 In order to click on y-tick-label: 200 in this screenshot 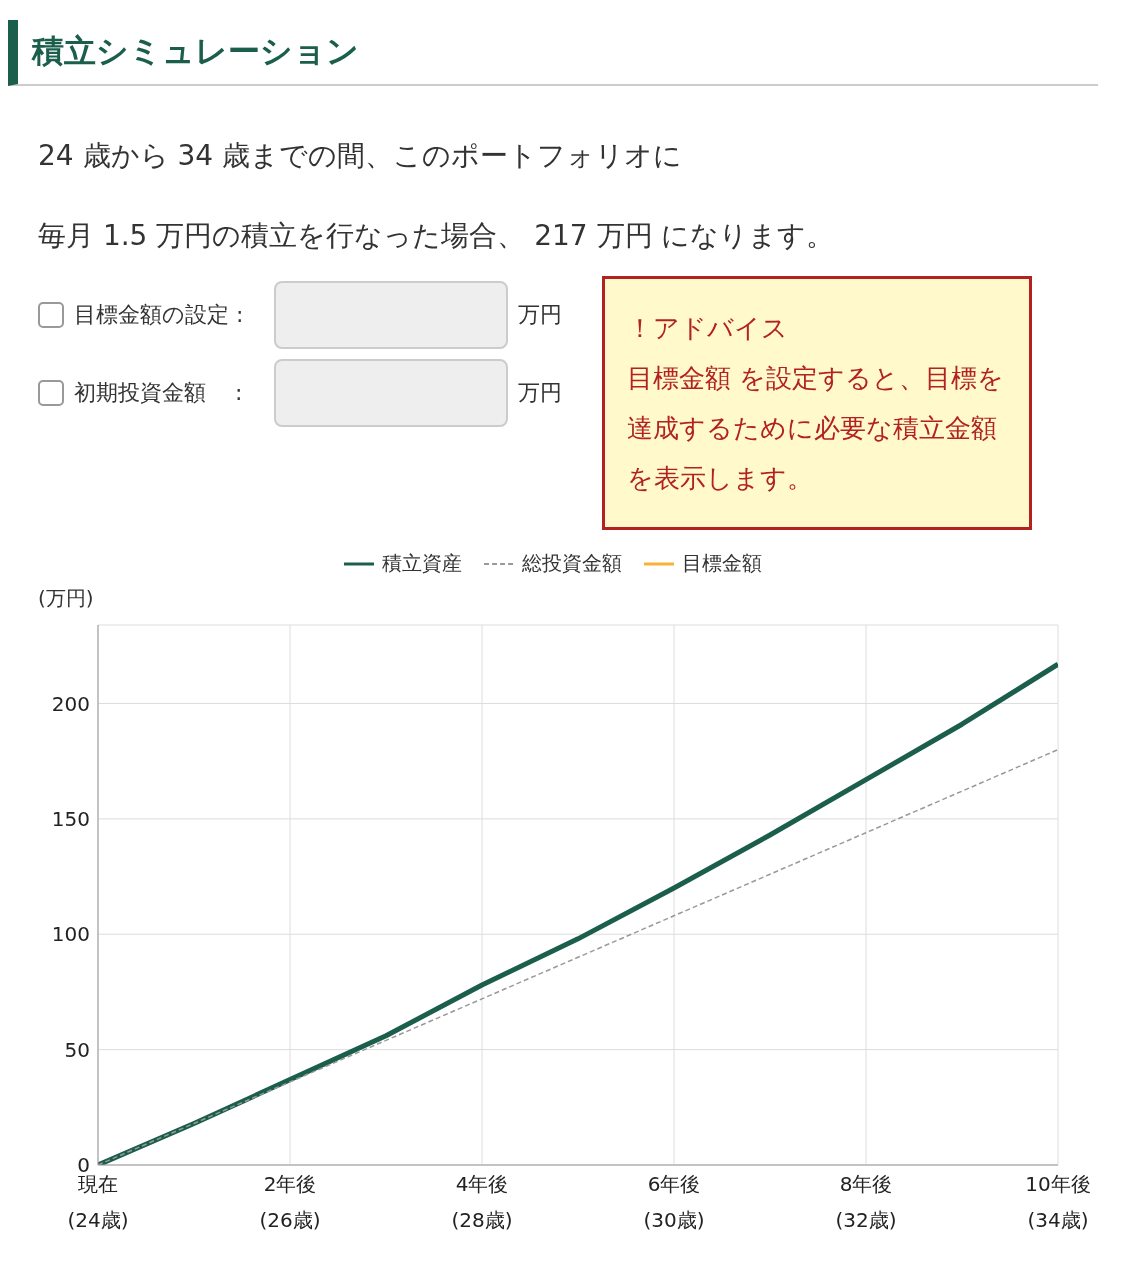, I will do `click(70, 703)`.